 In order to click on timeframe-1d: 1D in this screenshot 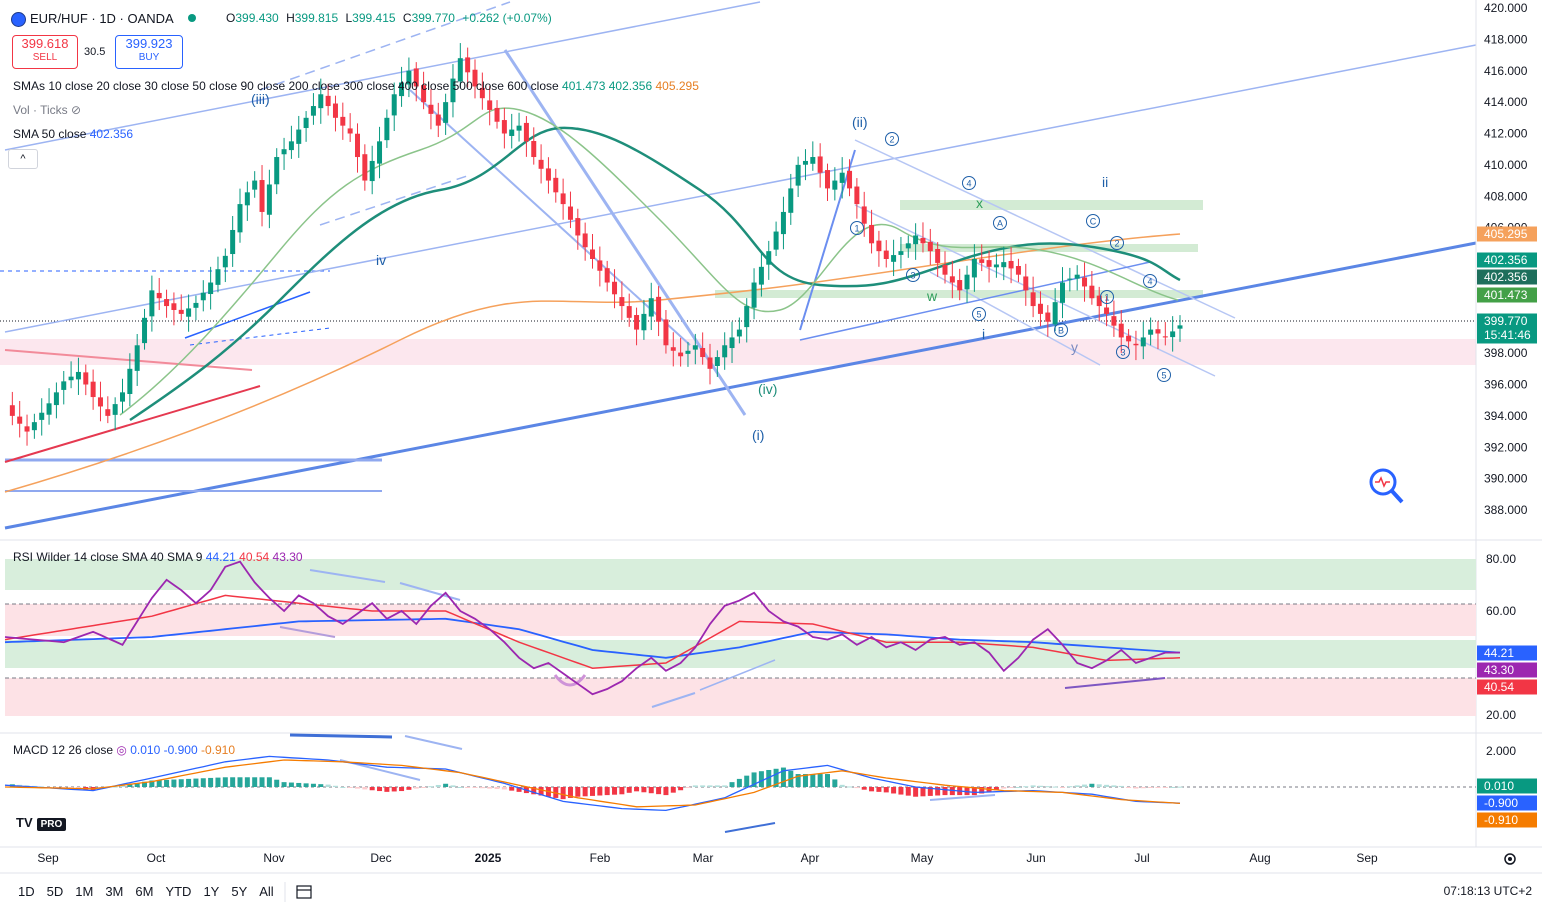, I will do `click(26, 891)`.